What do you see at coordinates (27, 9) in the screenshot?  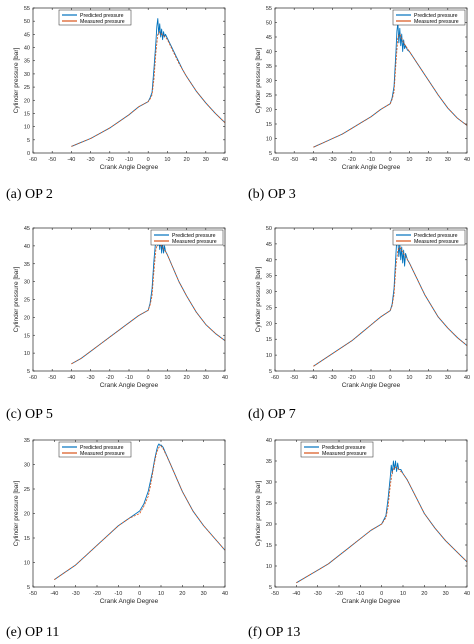 I see `y-tick-label: 55` at bounding box center [27, 9].